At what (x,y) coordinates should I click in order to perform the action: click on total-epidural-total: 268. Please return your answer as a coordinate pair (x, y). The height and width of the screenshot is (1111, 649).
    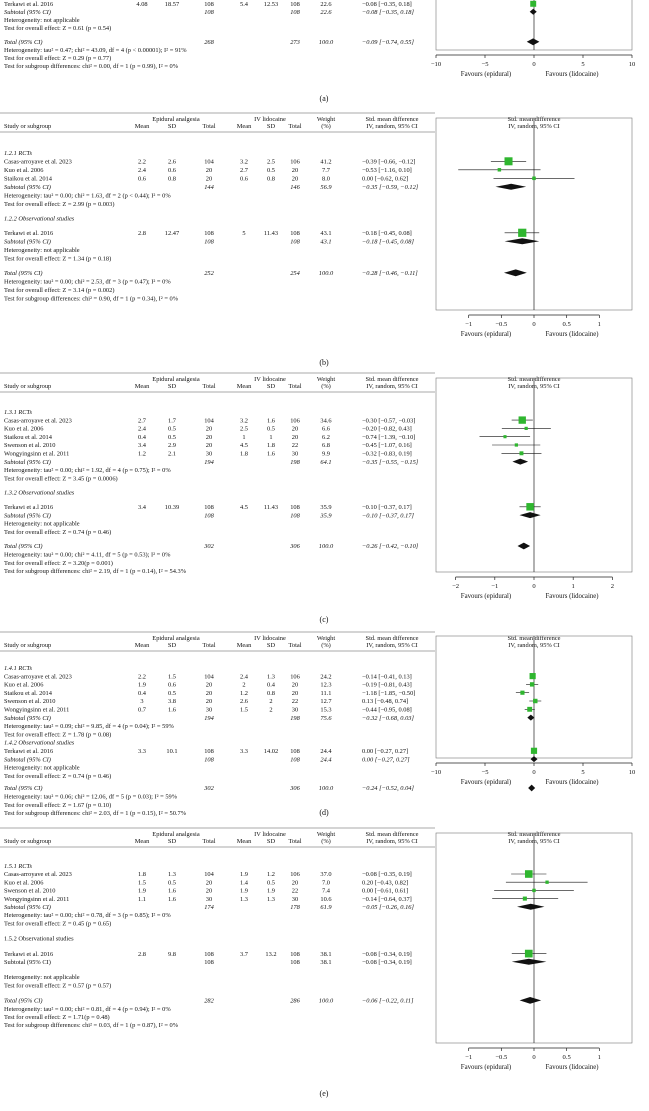
    Looking at the image, I should click on (209, 42).